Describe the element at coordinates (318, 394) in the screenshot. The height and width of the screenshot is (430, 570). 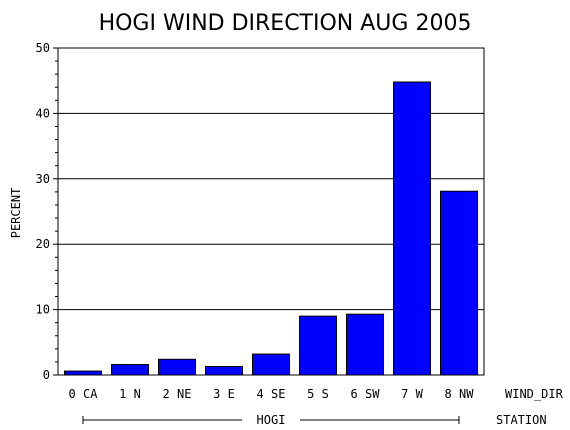
I see `x-tick-label: 5 S` at that location.